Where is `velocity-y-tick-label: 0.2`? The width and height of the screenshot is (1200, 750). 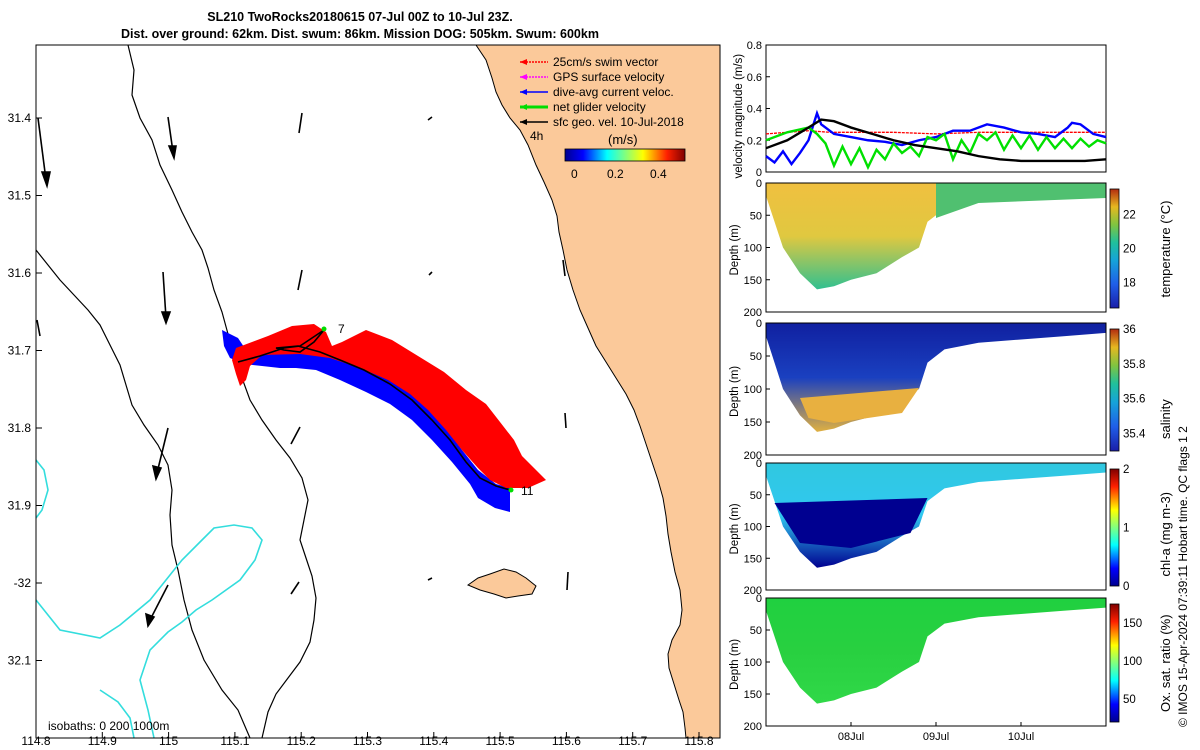 velocity-y-tick-label: 0.2 is located at coordinates (754, 141).